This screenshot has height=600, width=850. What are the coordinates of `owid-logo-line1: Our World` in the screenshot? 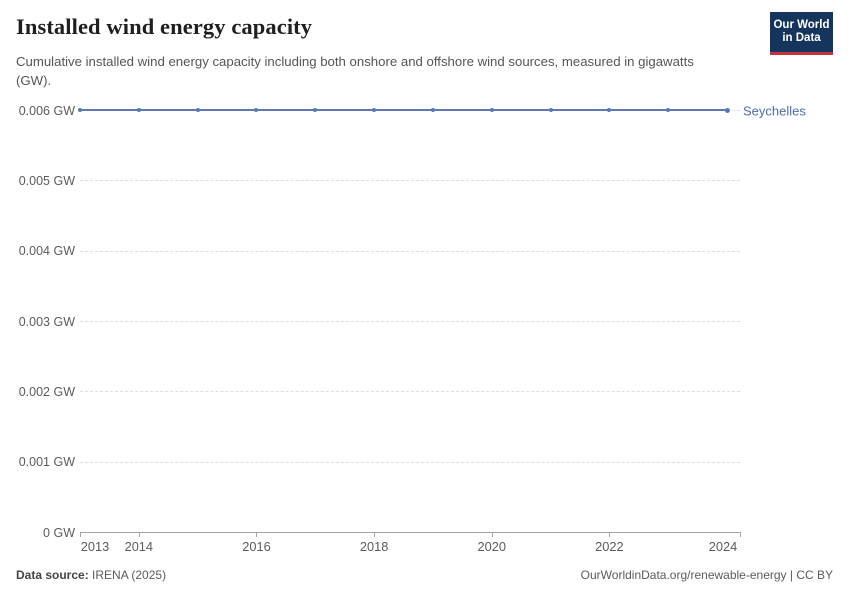 It's located at (801, 24).